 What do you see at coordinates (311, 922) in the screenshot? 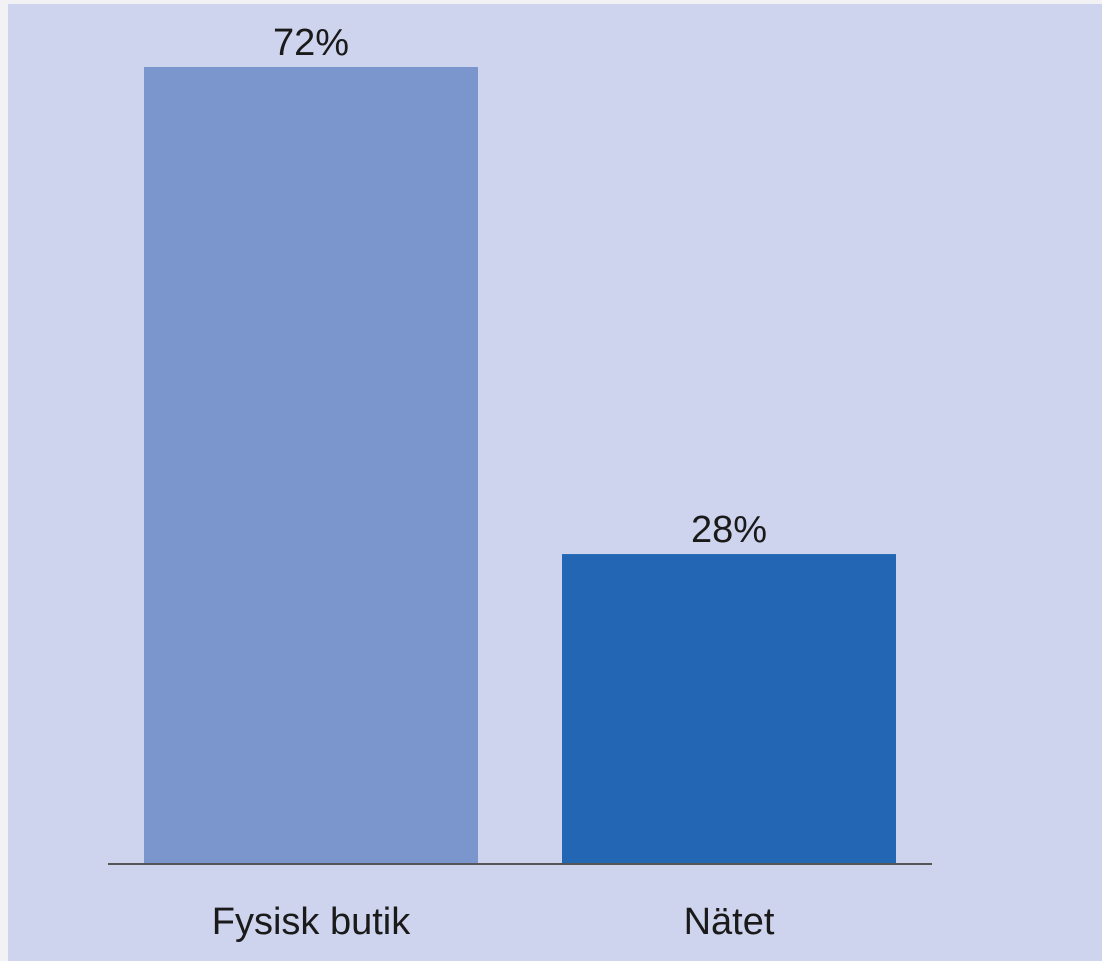
I see `category-label-0: Fysisk butik` at bounding box center [311, 922].